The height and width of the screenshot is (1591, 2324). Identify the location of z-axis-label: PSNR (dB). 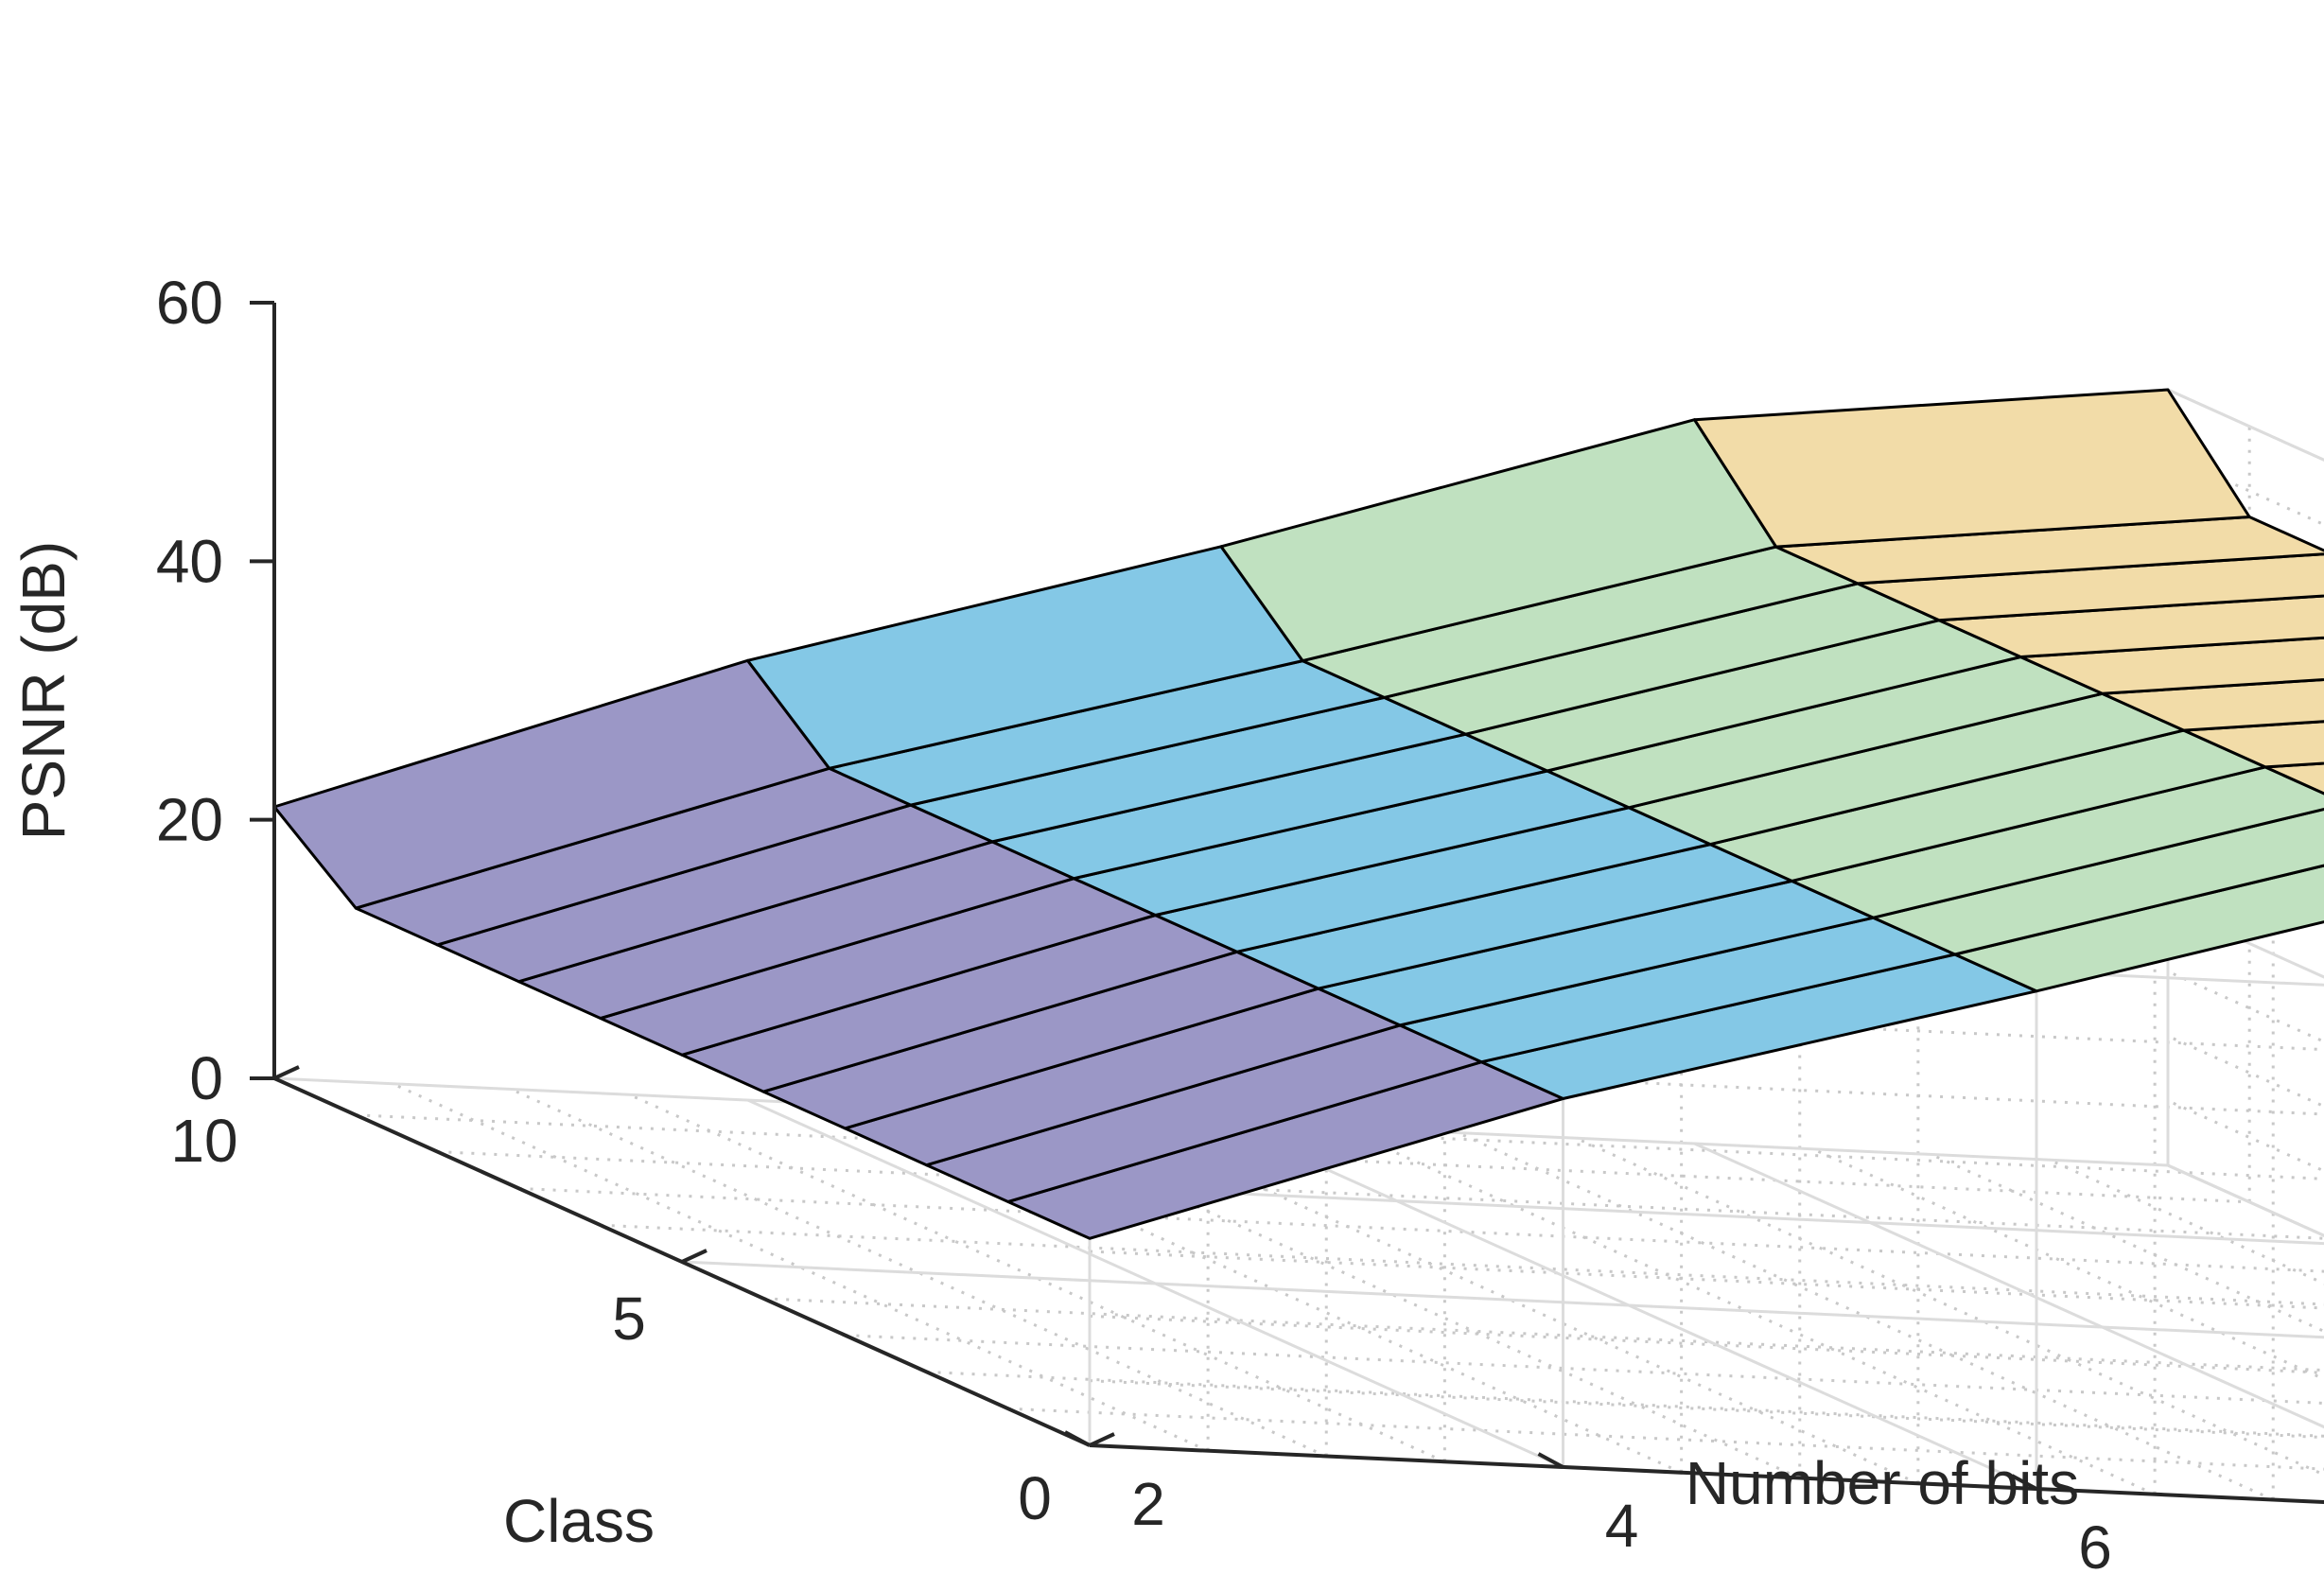
(43, 691).